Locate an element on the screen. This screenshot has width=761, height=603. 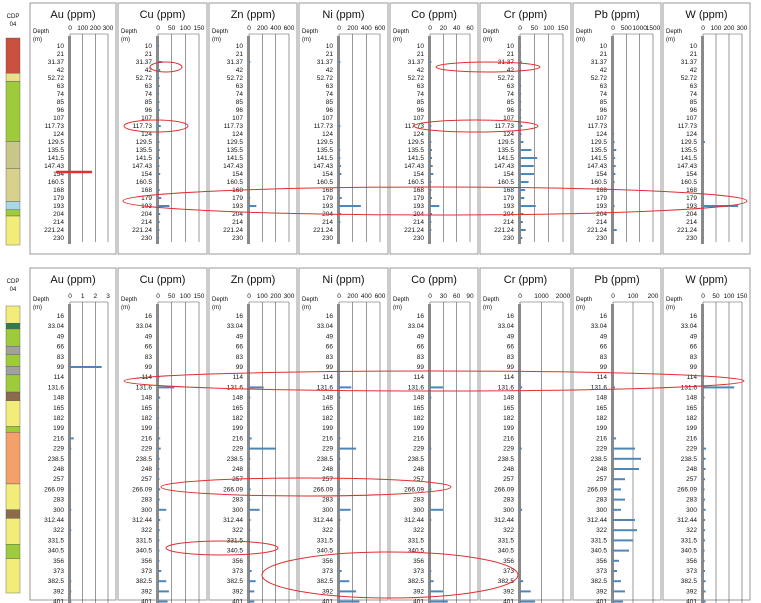
depth-tick-label: 33.04 is located at coordinates (416, 326).